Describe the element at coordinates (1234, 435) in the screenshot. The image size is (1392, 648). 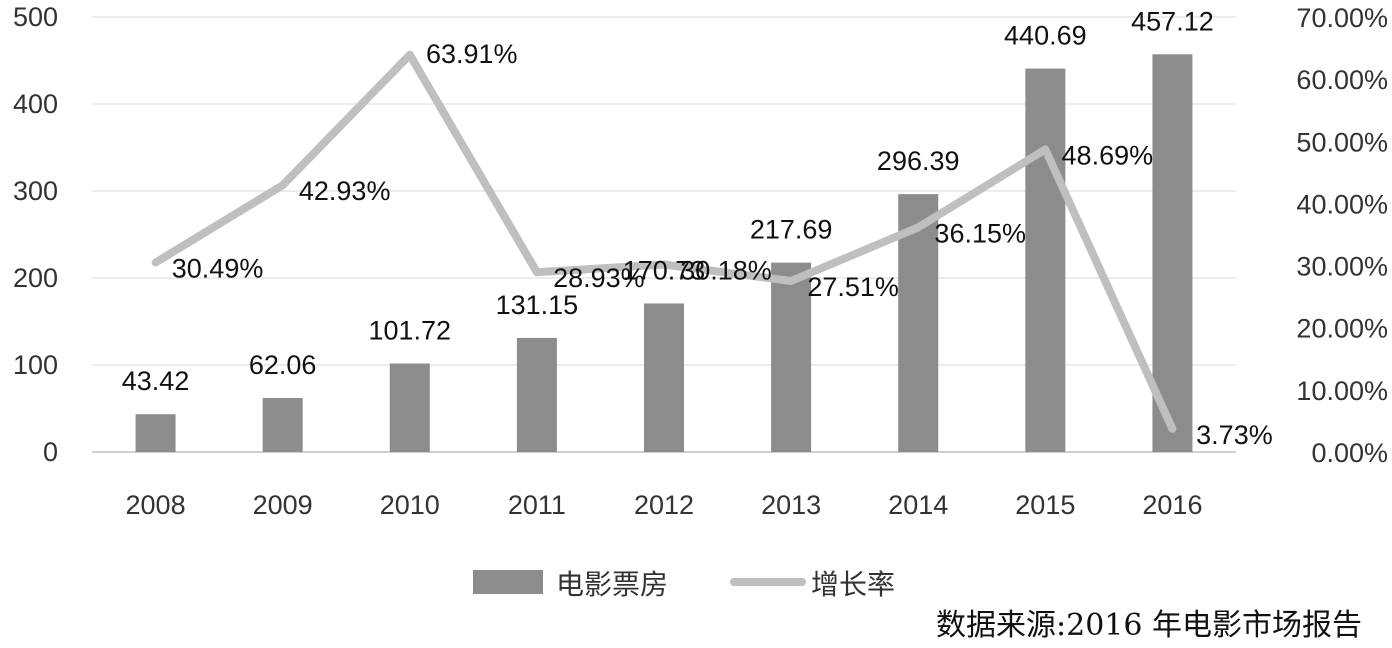
I see `growth-value-label: 3.73%` at that location.